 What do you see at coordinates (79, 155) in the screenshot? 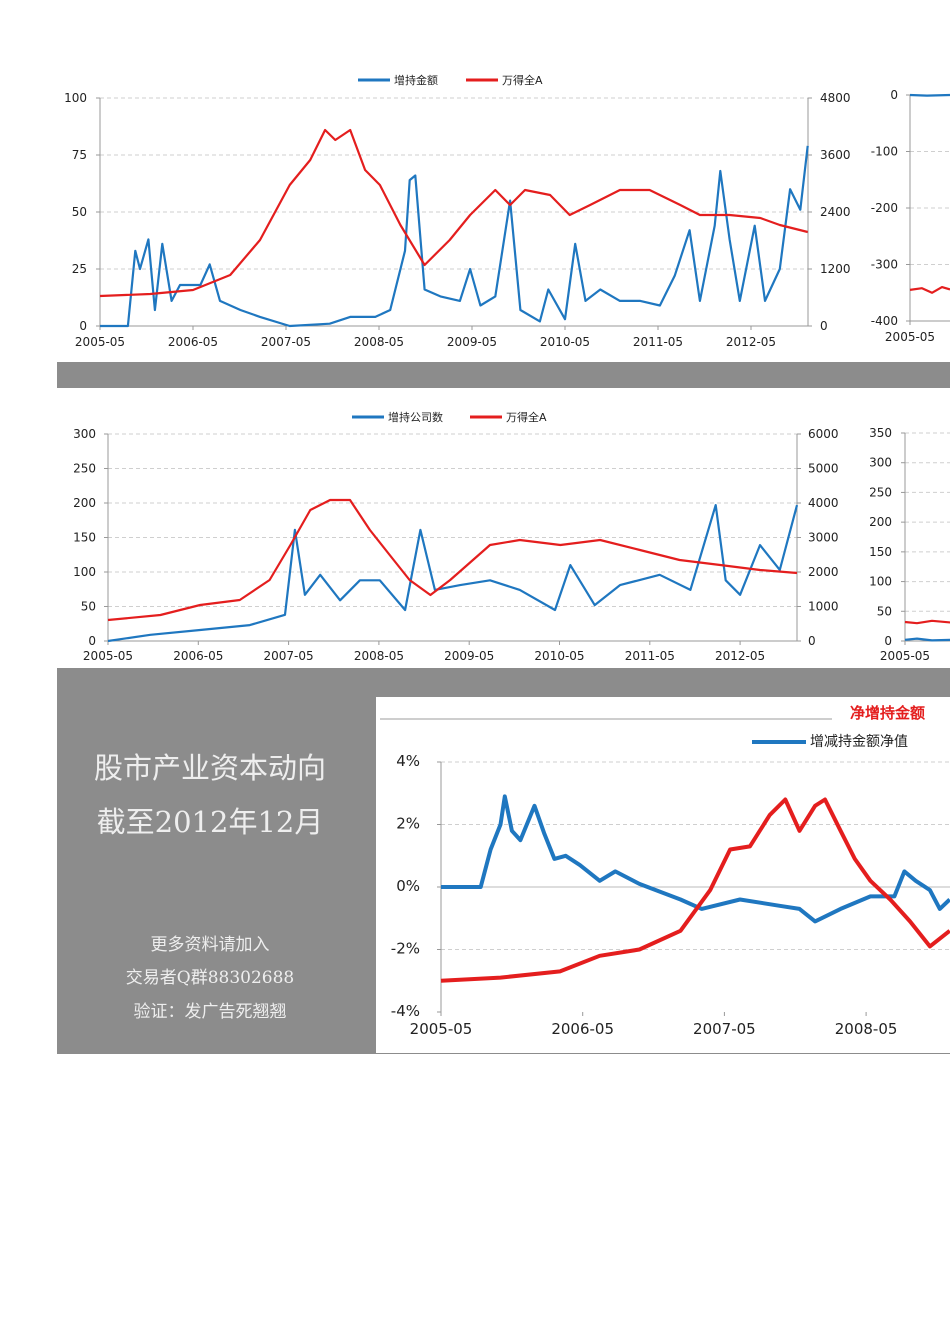
I see `y-left-tick-label: 75` at bounding box center [79, 155].